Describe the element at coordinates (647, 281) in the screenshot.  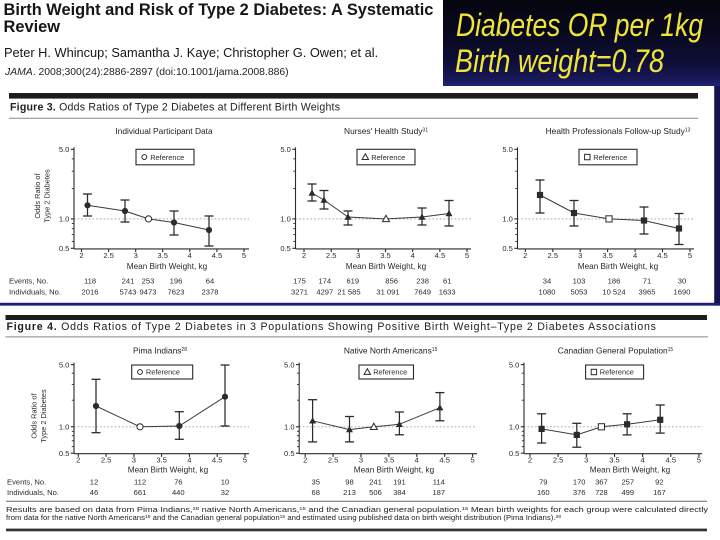
I see `svg-text: 71` at that location.